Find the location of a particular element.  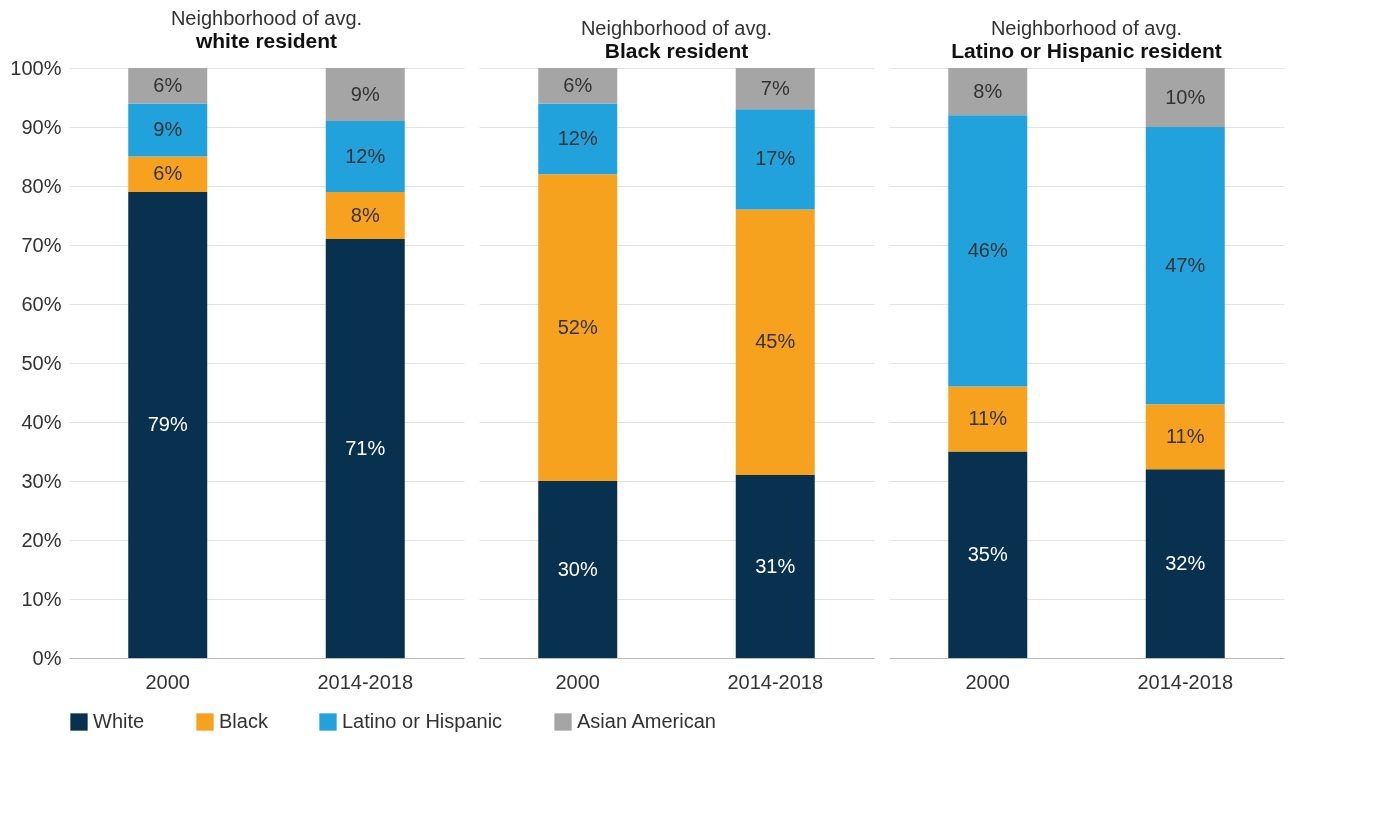

data-label: 10% is located at coordinates (1185, 96).